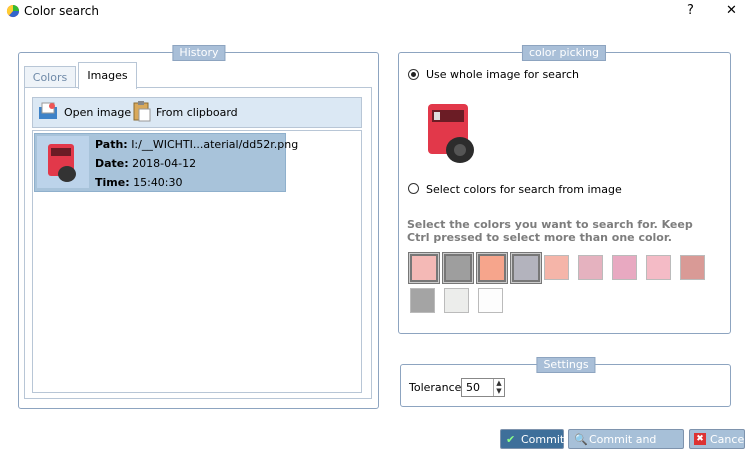  What do you see at coordinates (731, 10) in the screenshot?
I see `close-button: ✕` at bounding box center [731, 10].